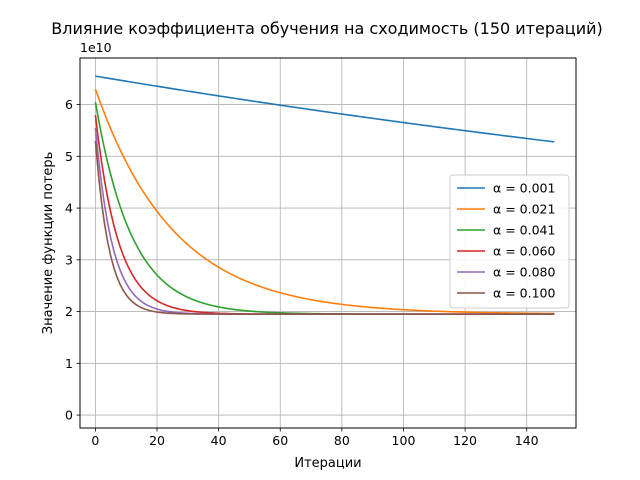 Image resolution: width=640 pixels, height=480 pixels. I want to click on y-tick-label: 0, so click(69, 415).